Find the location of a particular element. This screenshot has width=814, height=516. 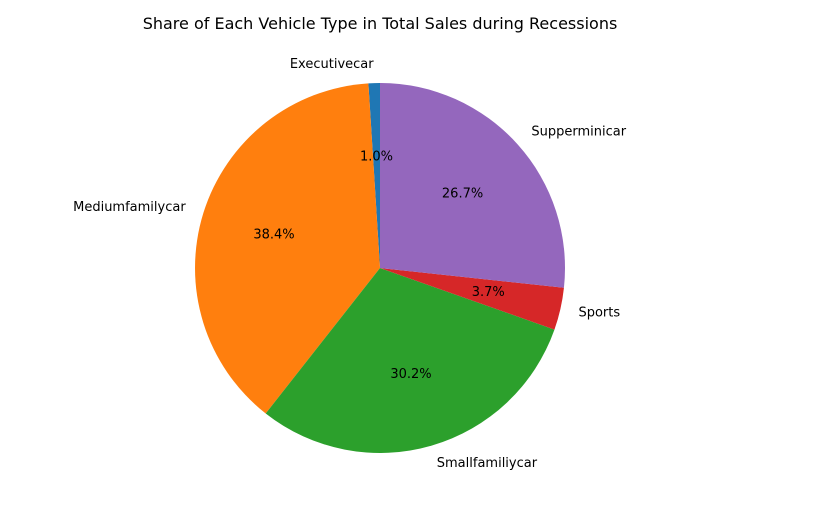

pct-label-supperminicar: 26.7% is located at coordinates (462, 193).